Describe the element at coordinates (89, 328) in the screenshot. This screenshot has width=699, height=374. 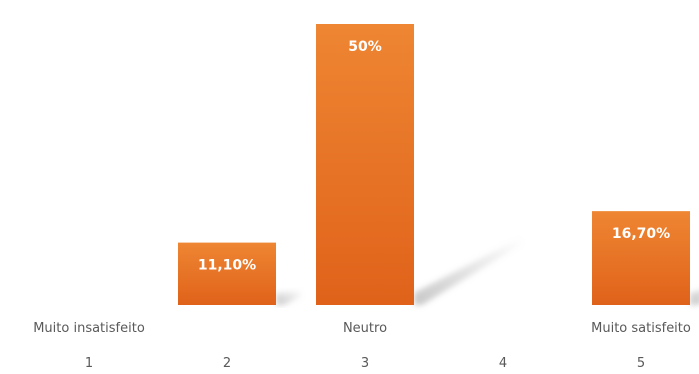
I see `category-description-1: Muito insatisfeito` at that location.